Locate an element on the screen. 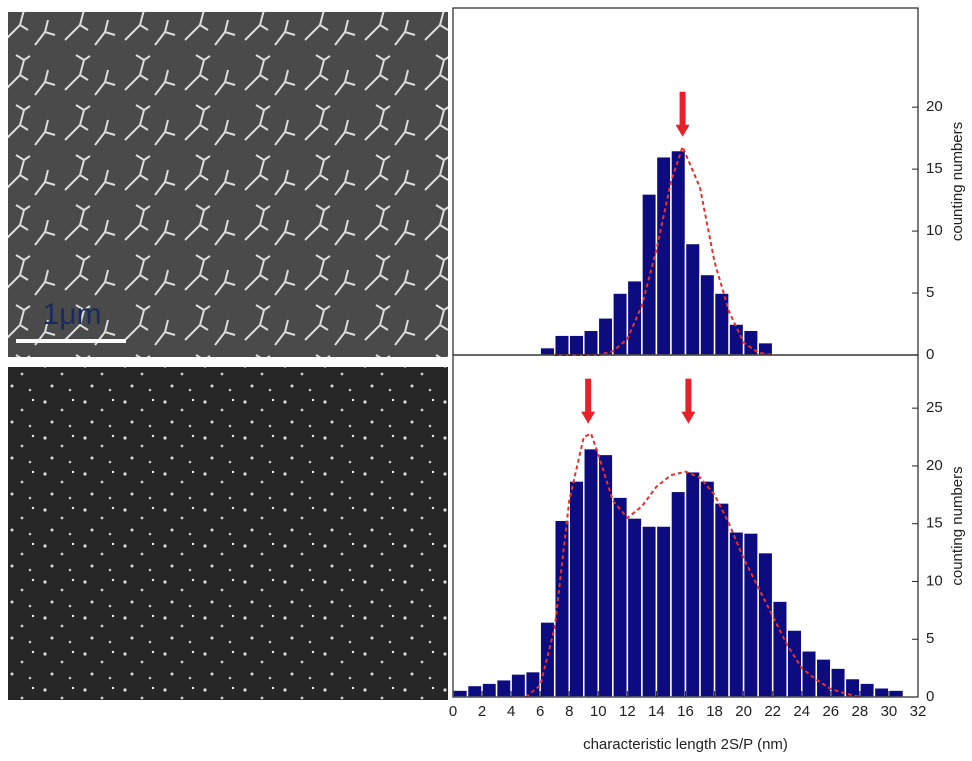 Image resolution: width=972 pixels, height=761 pixels. x-tick-label: 28 is located at coordinates (860, 711).